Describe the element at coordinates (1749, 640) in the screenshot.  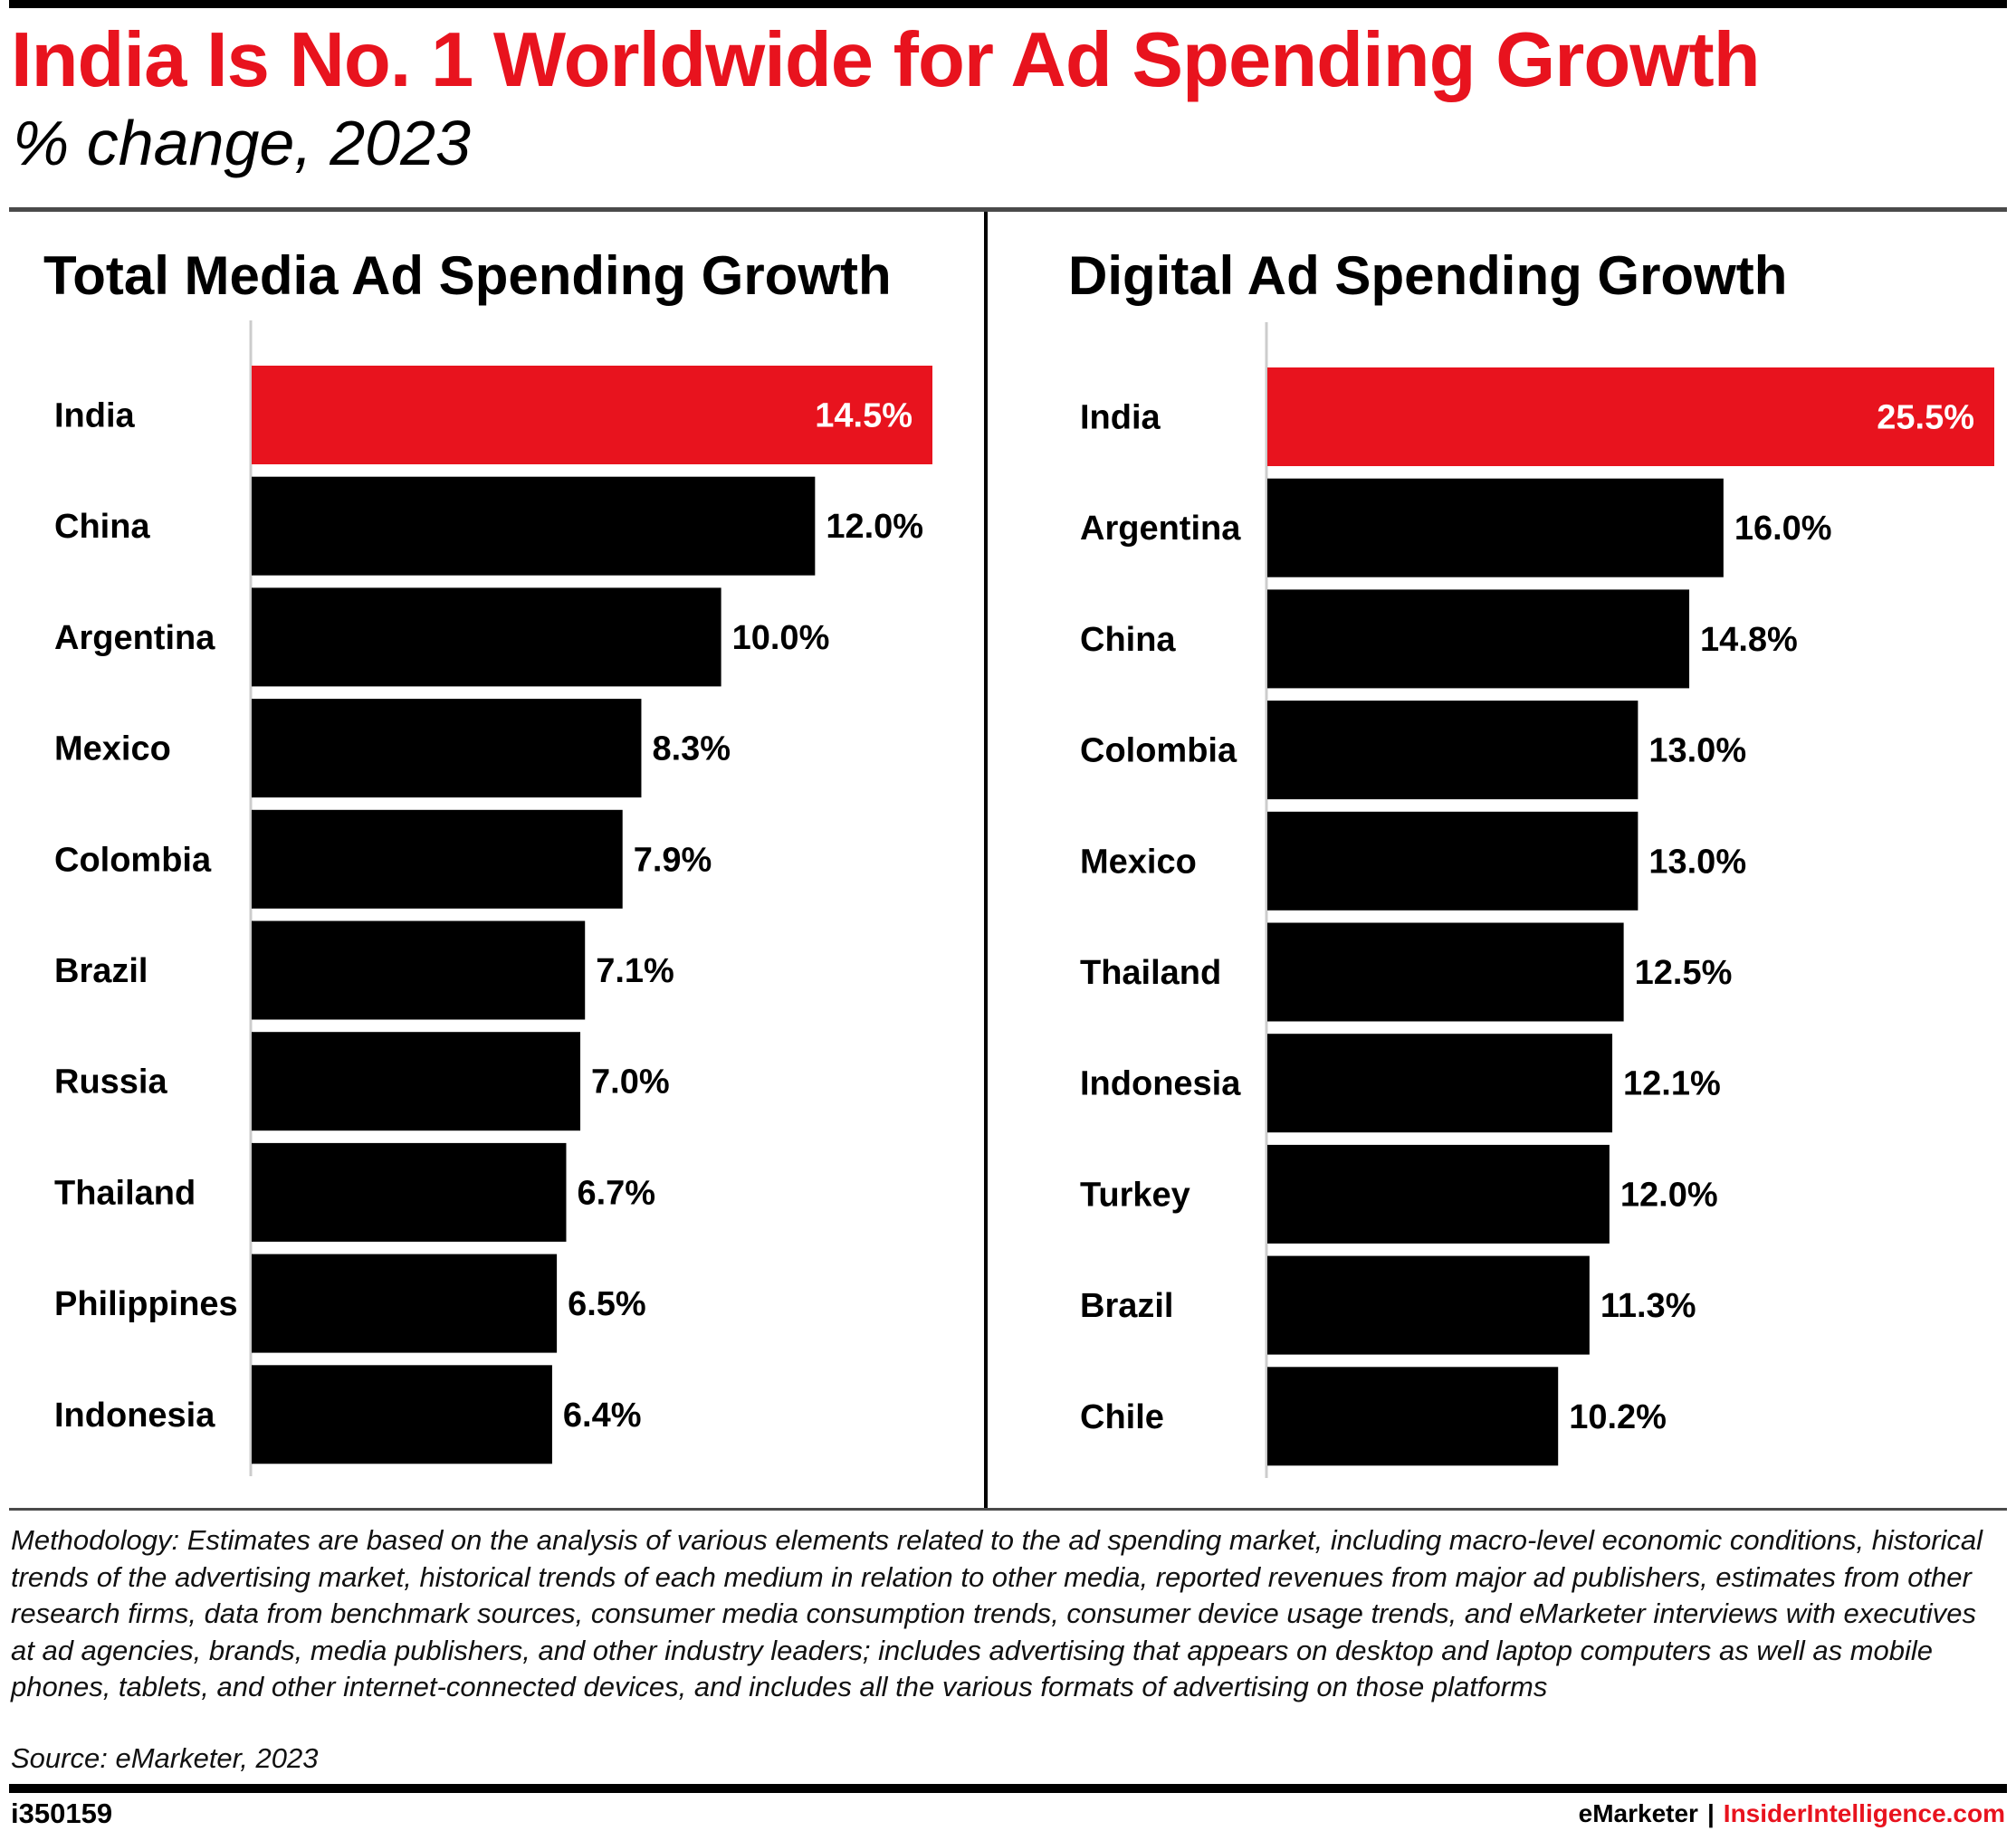
I see `digital-value-label: 14.8%` at that location.